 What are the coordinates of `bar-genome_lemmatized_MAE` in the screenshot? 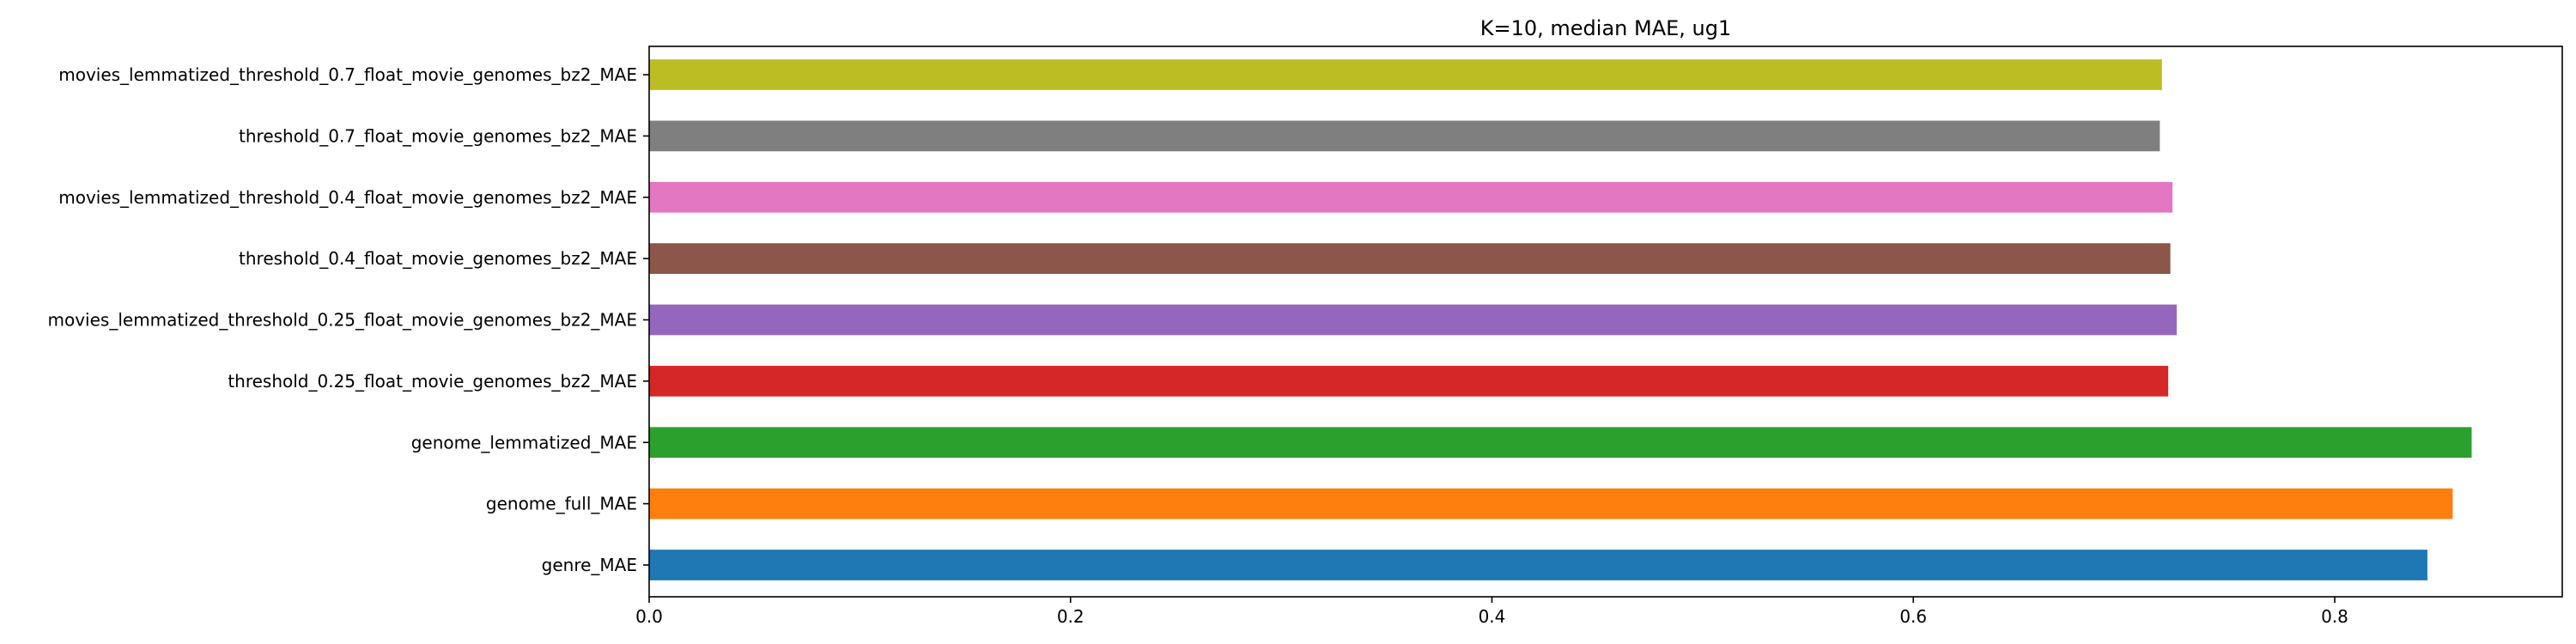 It's located at (1561, 443).